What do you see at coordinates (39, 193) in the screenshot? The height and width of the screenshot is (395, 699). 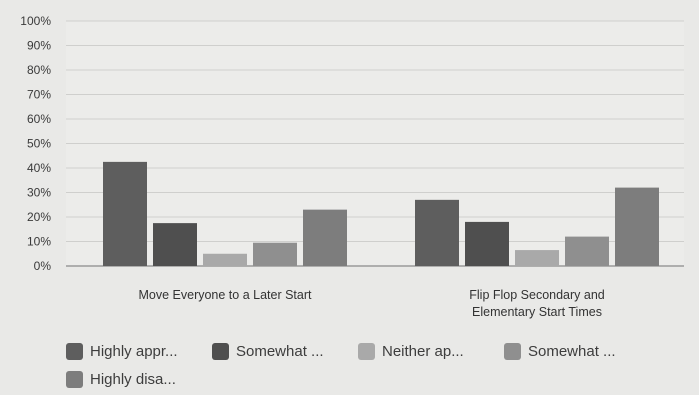 I see `y-tick-label: 30%` at bounding box center [39, 193].